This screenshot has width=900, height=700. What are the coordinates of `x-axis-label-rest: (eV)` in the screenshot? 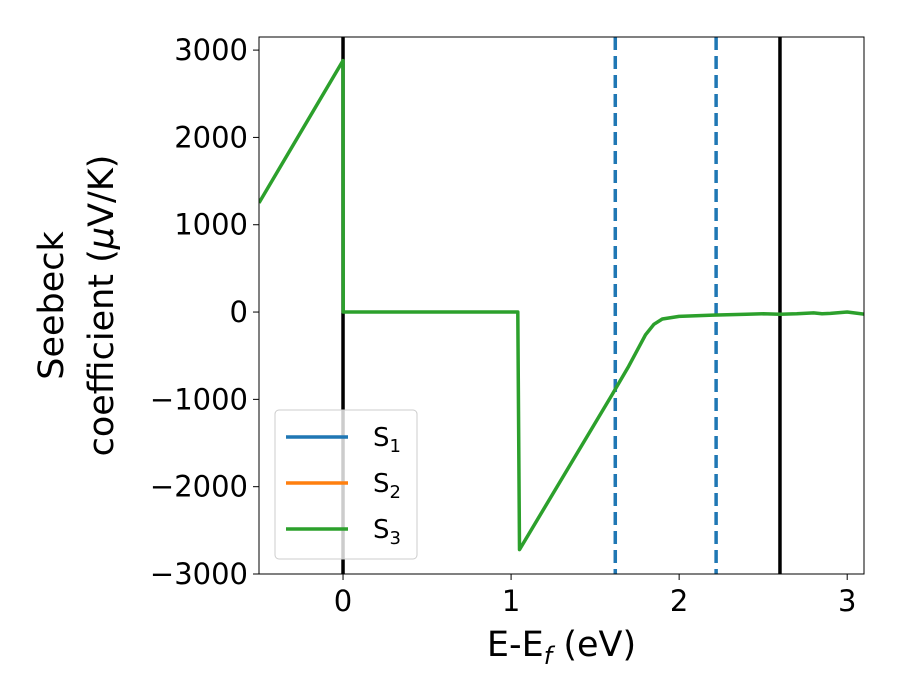 It's located at (594, 645).